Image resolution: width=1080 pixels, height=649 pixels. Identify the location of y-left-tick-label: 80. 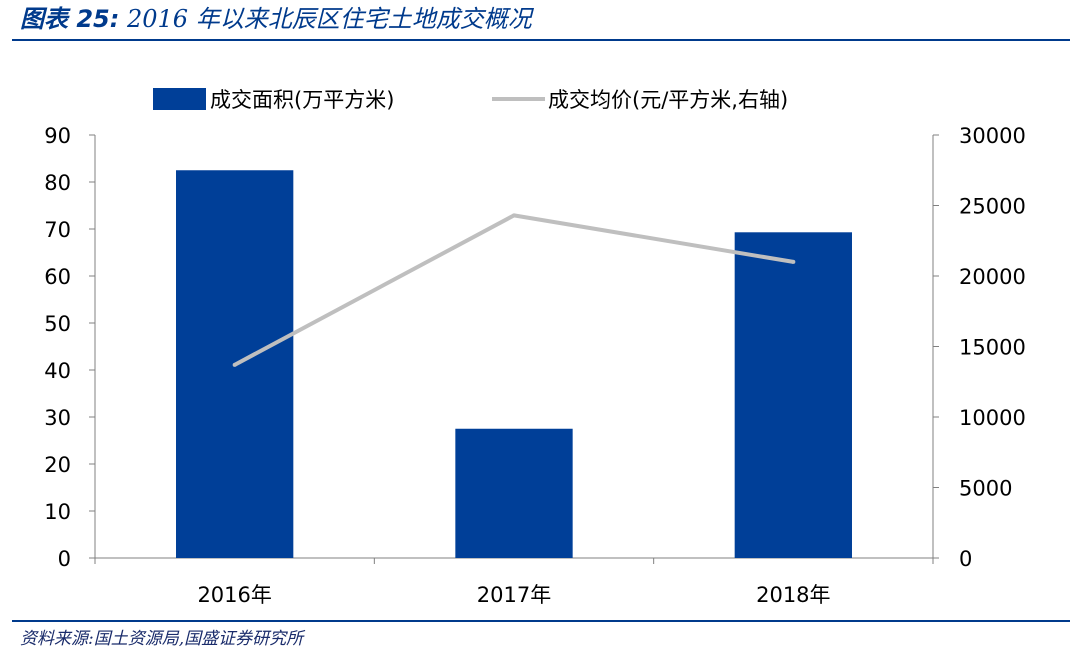
(57, 183).